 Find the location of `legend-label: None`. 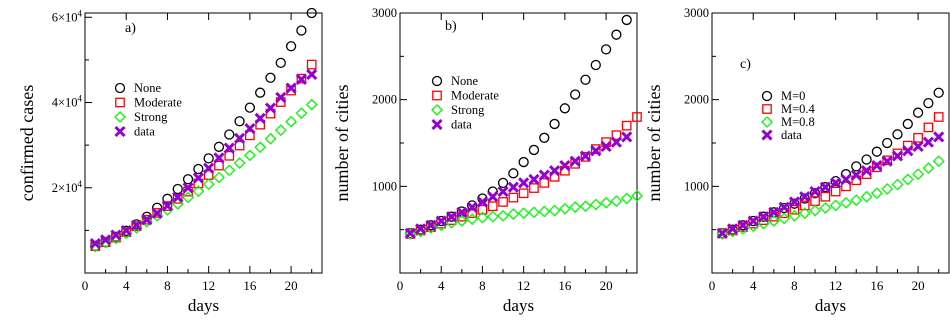

legend-label: None is located at coordinates (148, 88).